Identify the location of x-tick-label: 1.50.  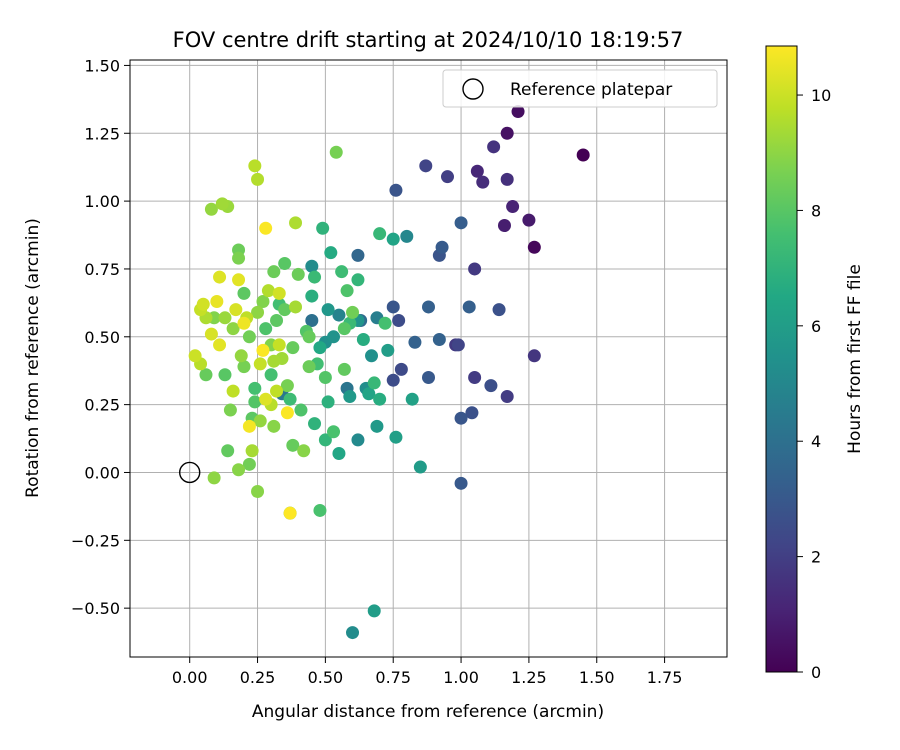
(597, 677).